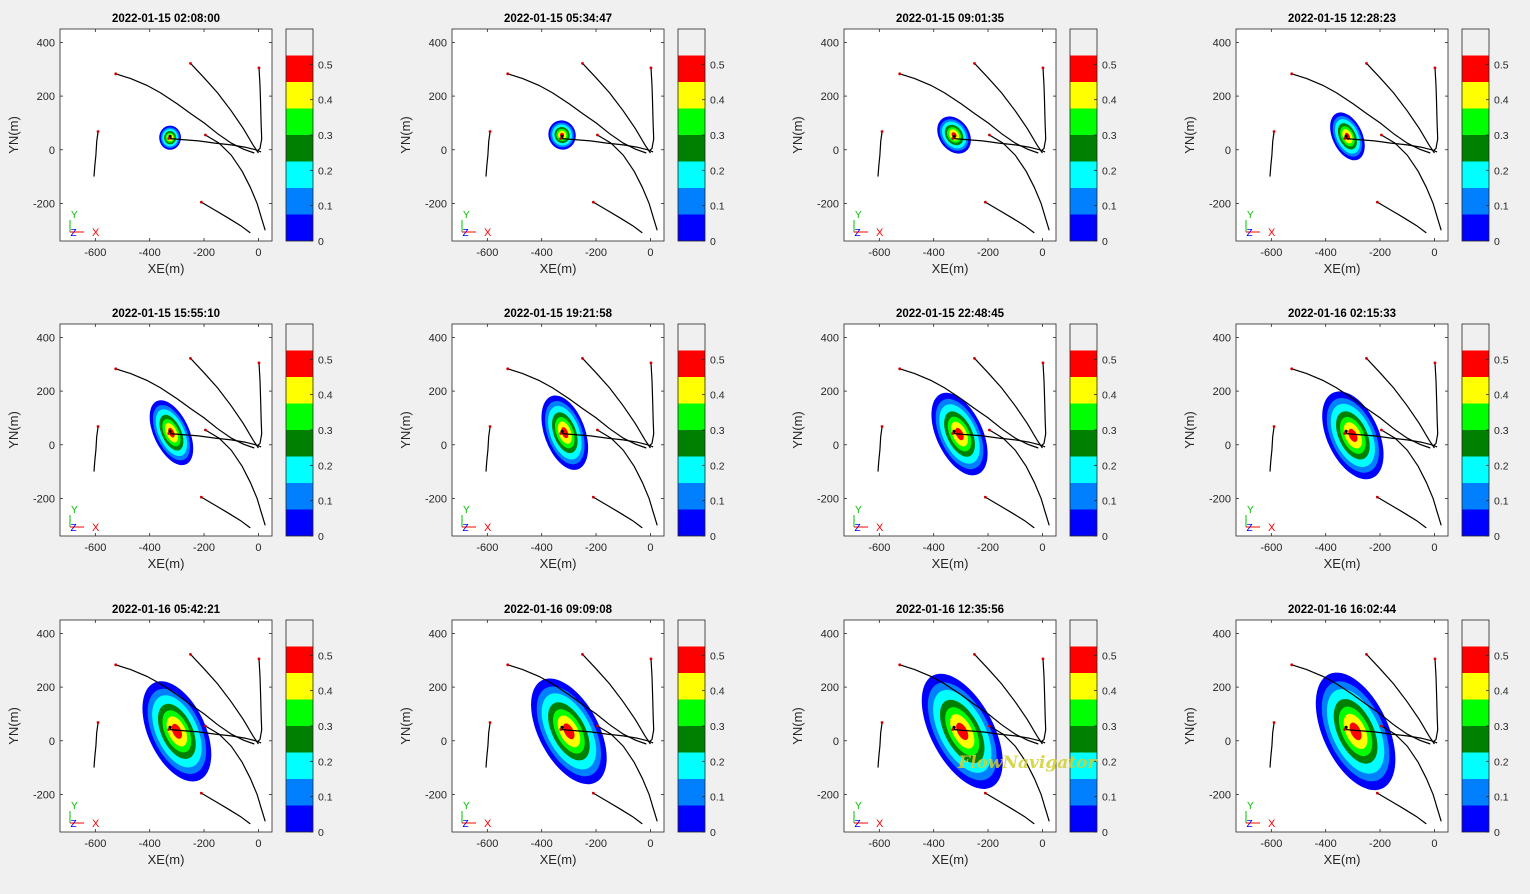 The height and width of the screenshot is (894, 1530). What do you see at coordinates (13, 726) in the screenshot?
I see `y-axis-label: YN(m)` at bounding box center [13, 726].